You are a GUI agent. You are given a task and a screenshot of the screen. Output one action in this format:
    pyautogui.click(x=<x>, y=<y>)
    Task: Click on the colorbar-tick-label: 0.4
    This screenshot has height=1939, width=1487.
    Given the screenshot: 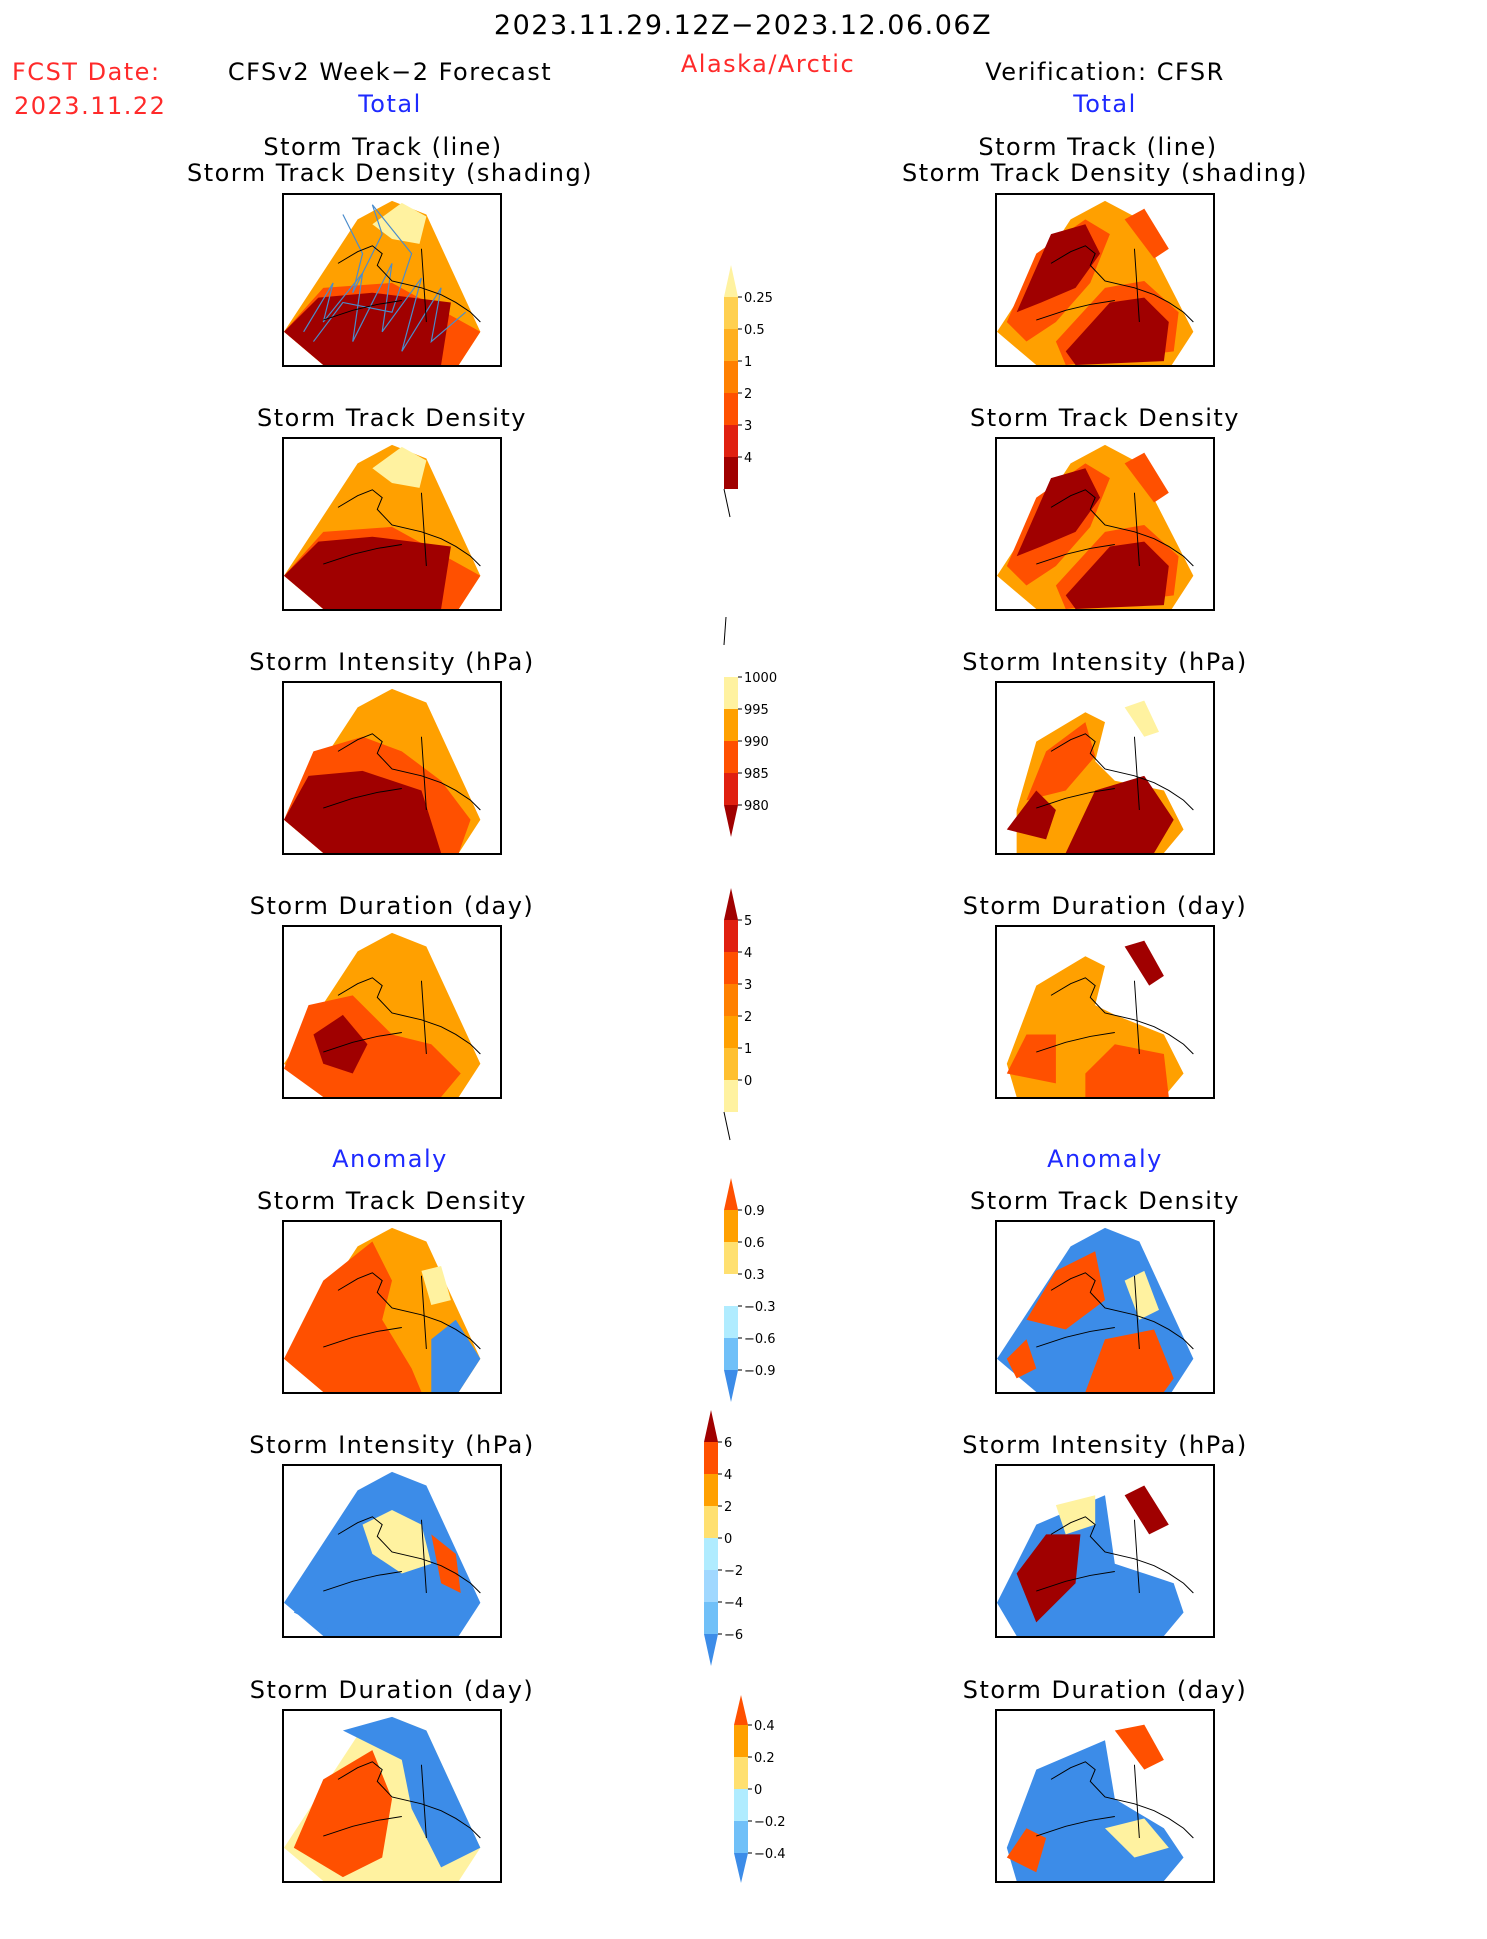 What is the action you would take?
    pyautogui.click(x=764, y=1726)
    